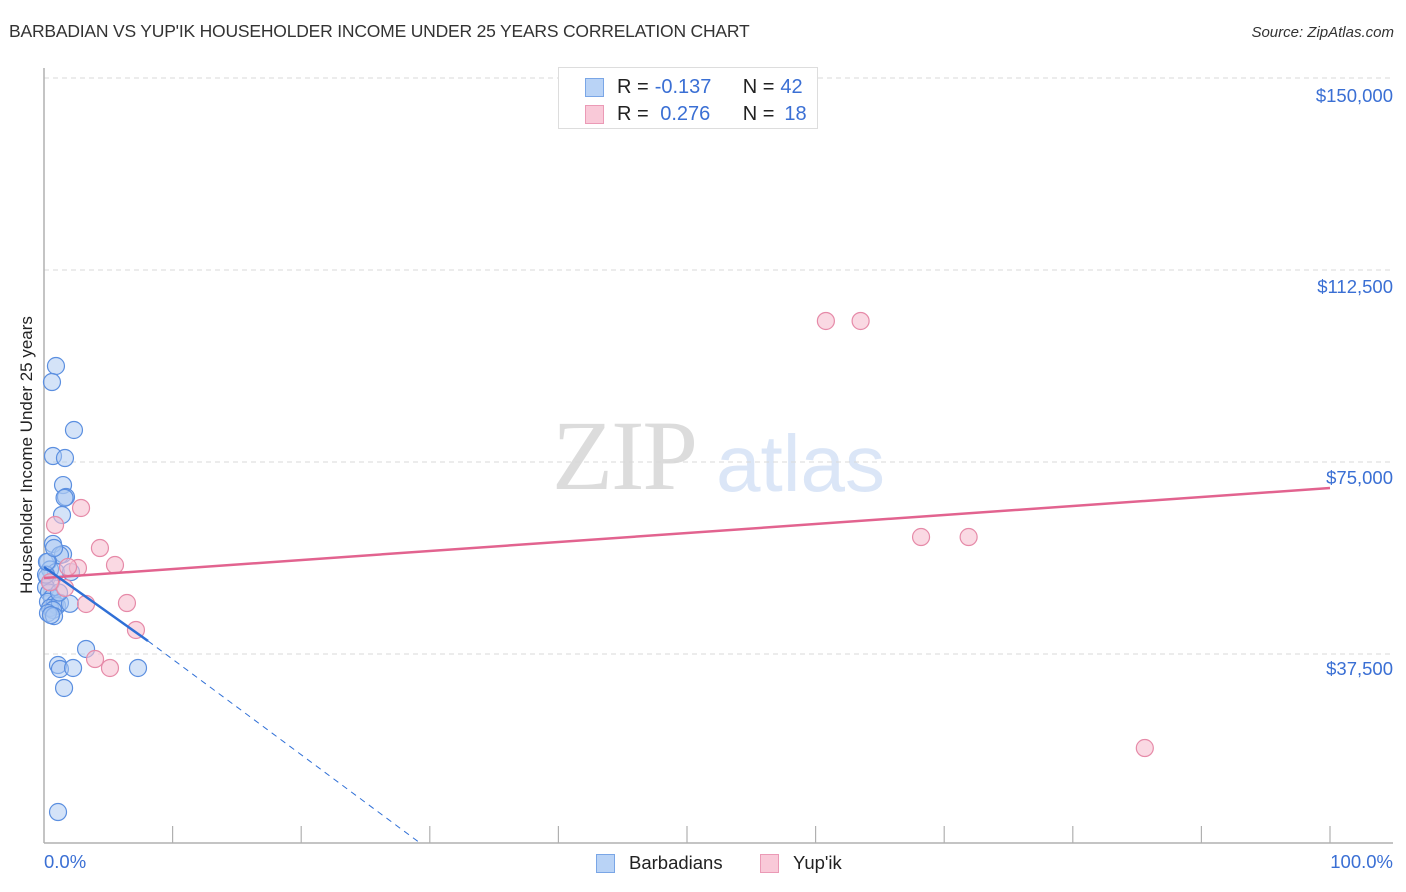 The image size is (1406, 892). What do you see at coordinates (687, 533) in the screenshot?
I see `yupik-trend-line` at bounding box center [687, 533].